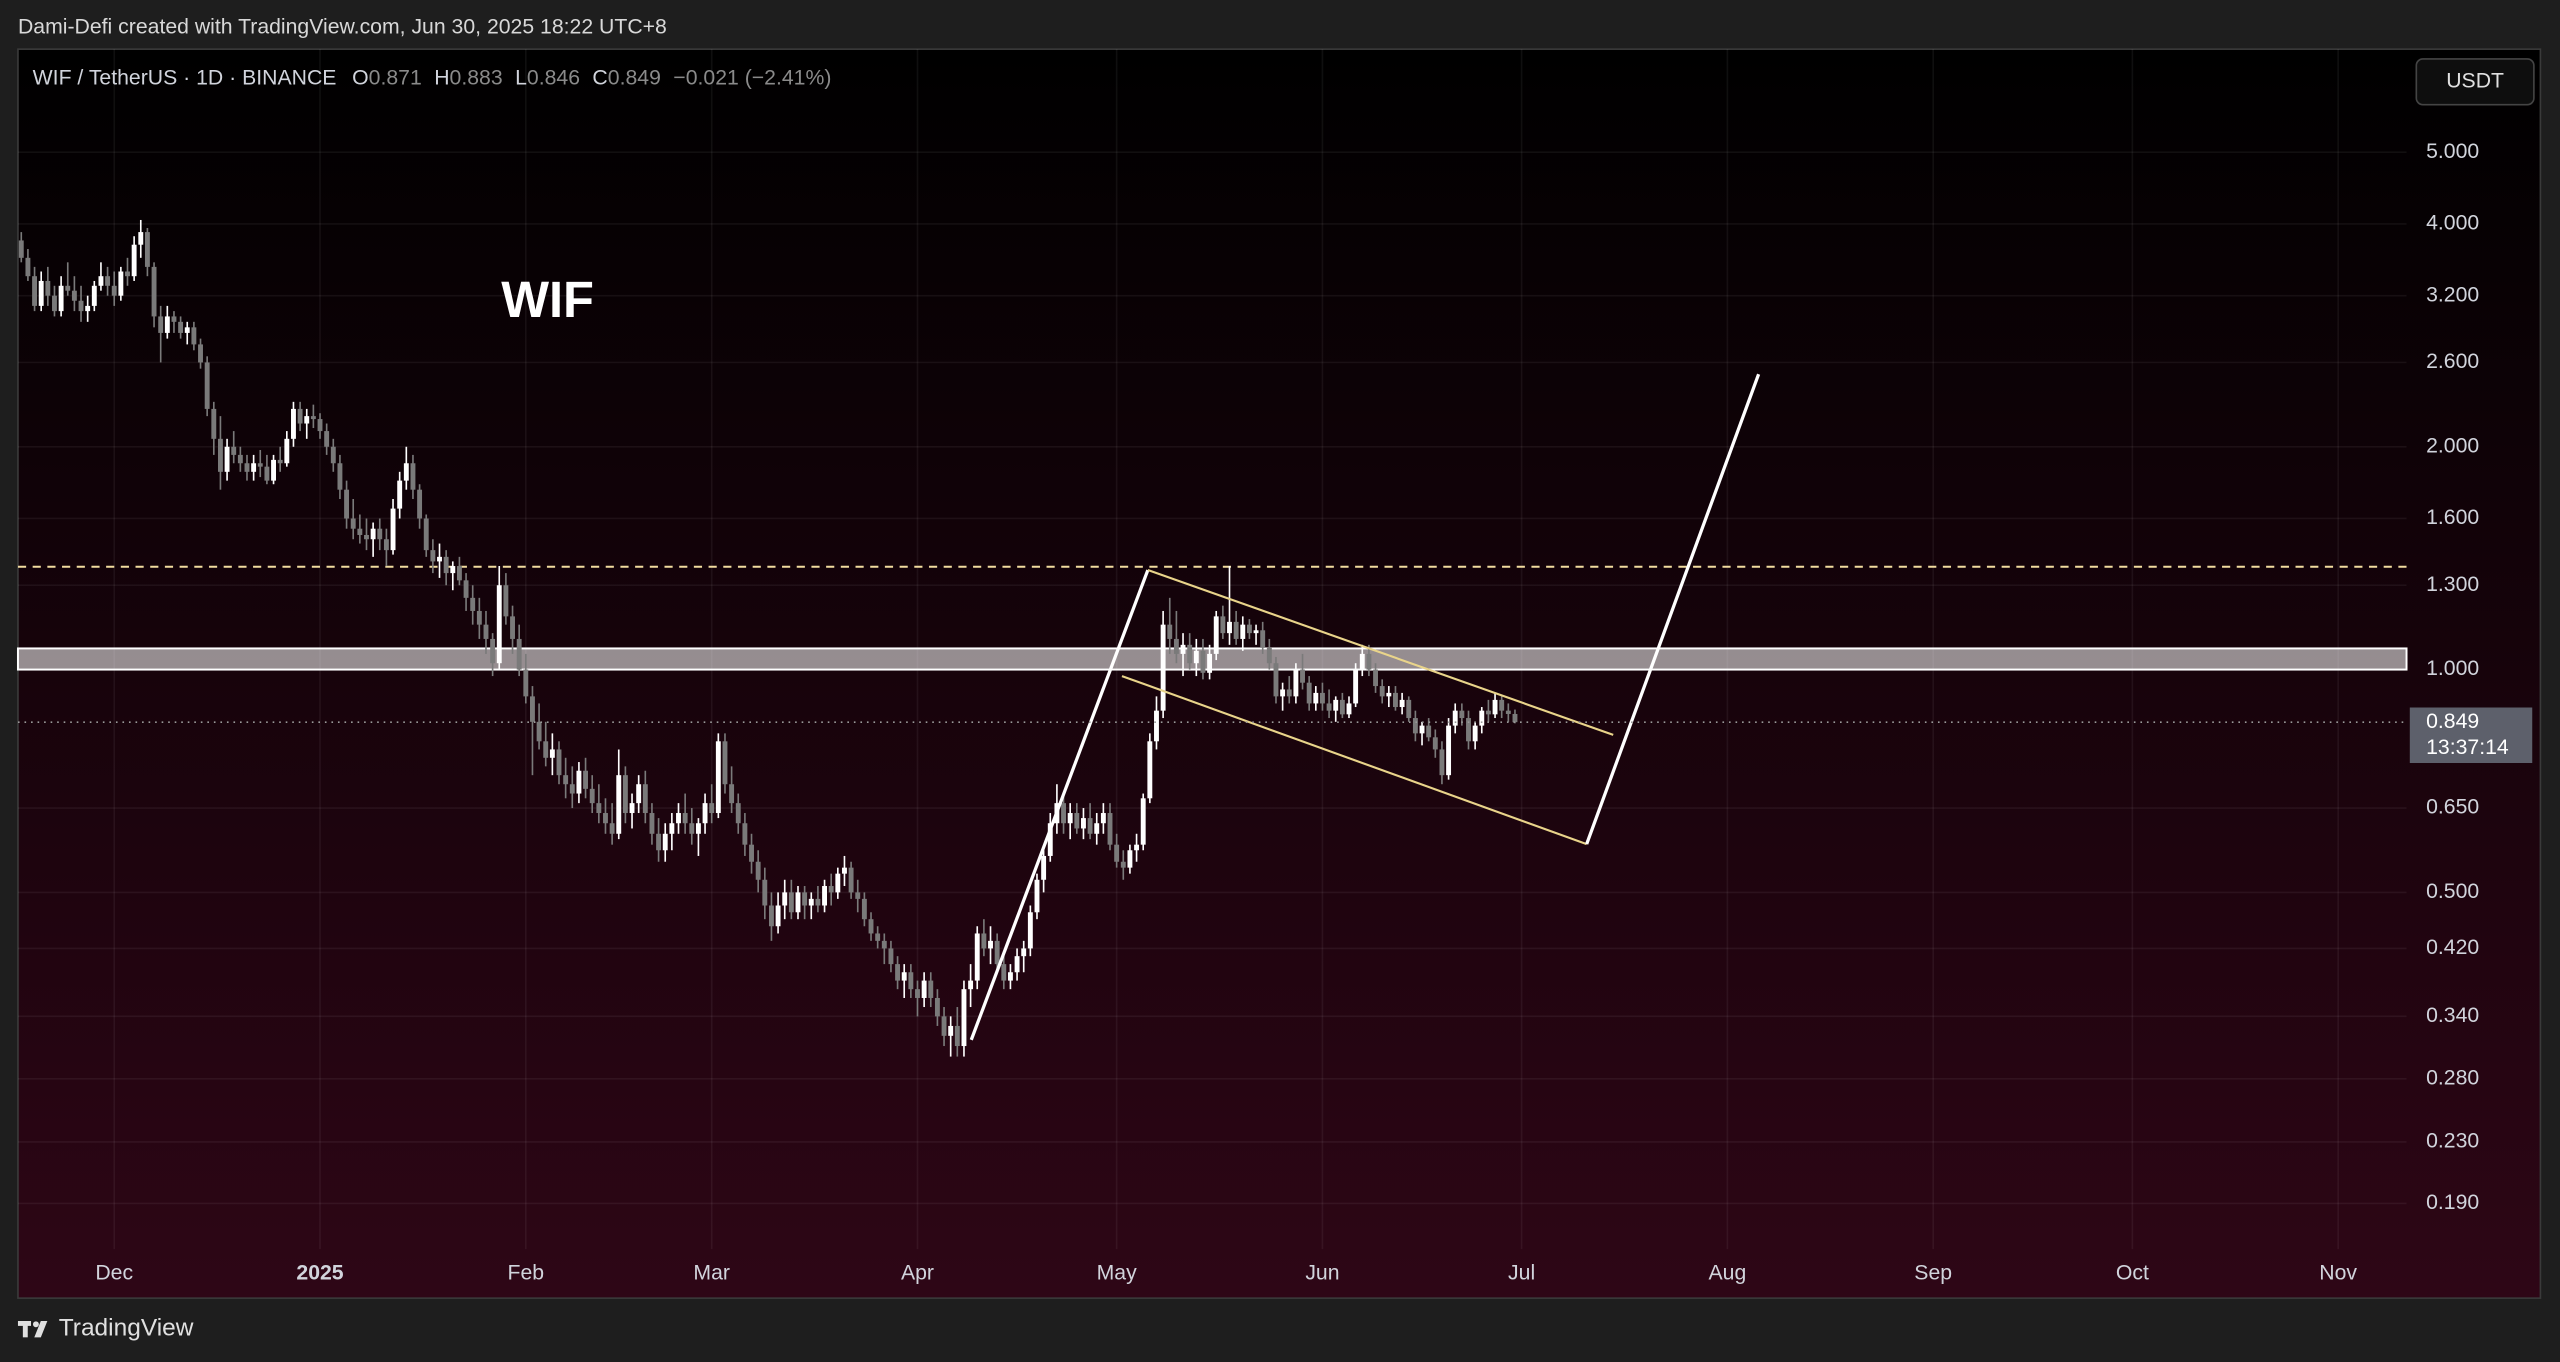 The height and width of the screenshot is (1362, 2560). I want to click on c-value: 0.849, so click(634, 77).